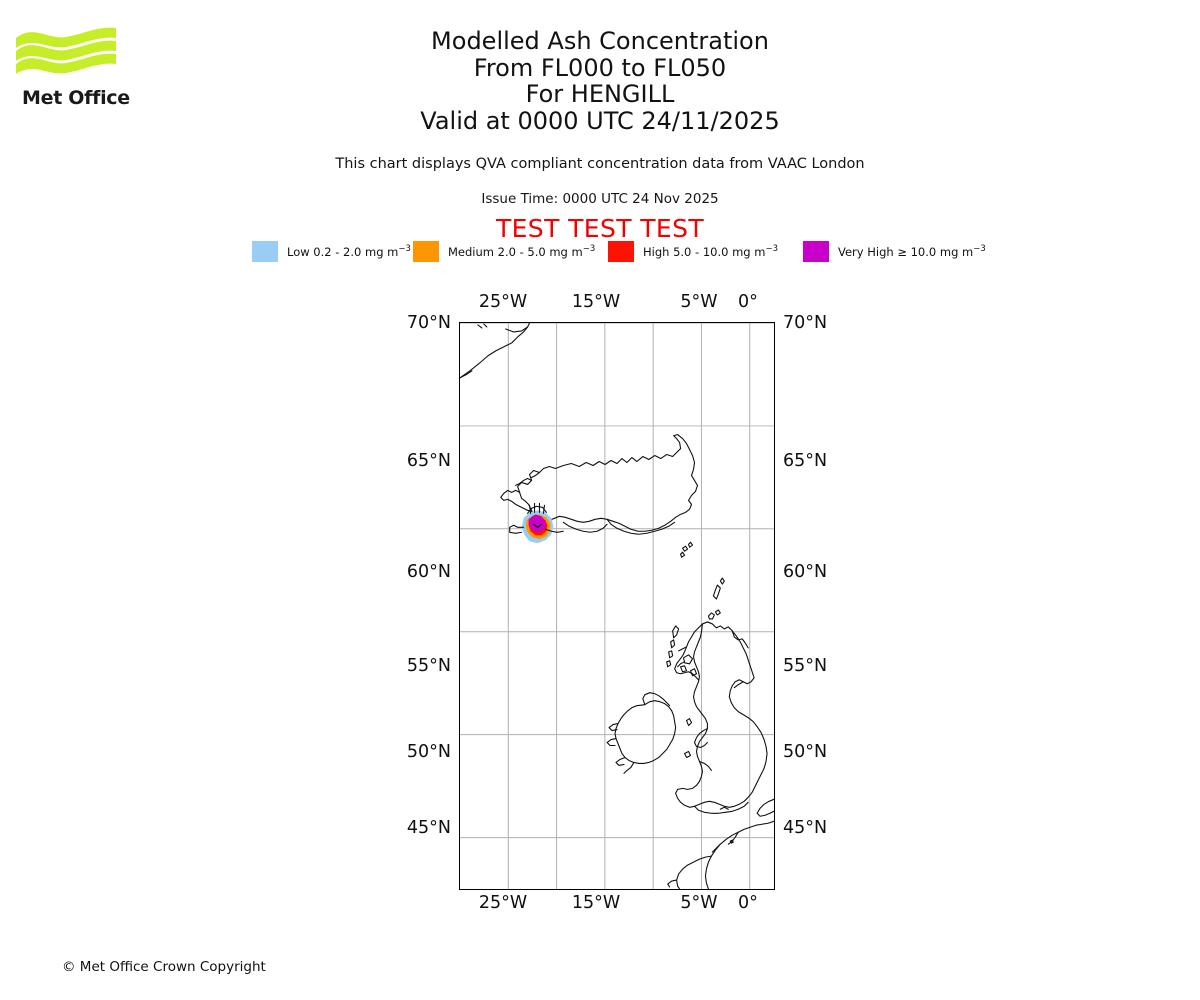 The width and height of the screenshot is (1200, 1000). What do you see at coordinates (600, 228) in the screenshot?
I see `test-banner: TEST TEST TEST` at bounding box center [600, 228].